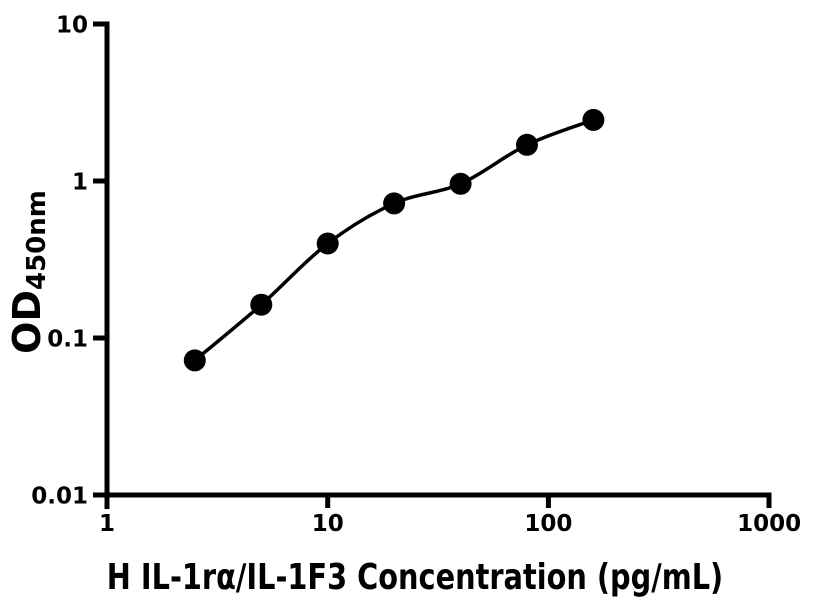 The image size is (816, 612). I want to click on y-axis-spine, so click(101, 265).